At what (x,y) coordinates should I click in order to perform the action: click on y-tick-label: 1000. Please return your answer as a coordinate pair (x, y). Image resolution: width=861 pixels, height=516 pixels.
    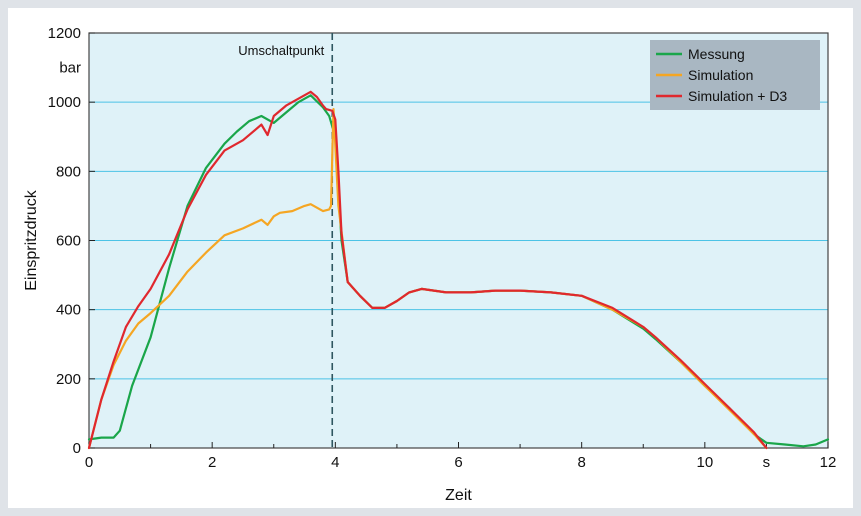
    Looking at the image, I should click on (64, 102).